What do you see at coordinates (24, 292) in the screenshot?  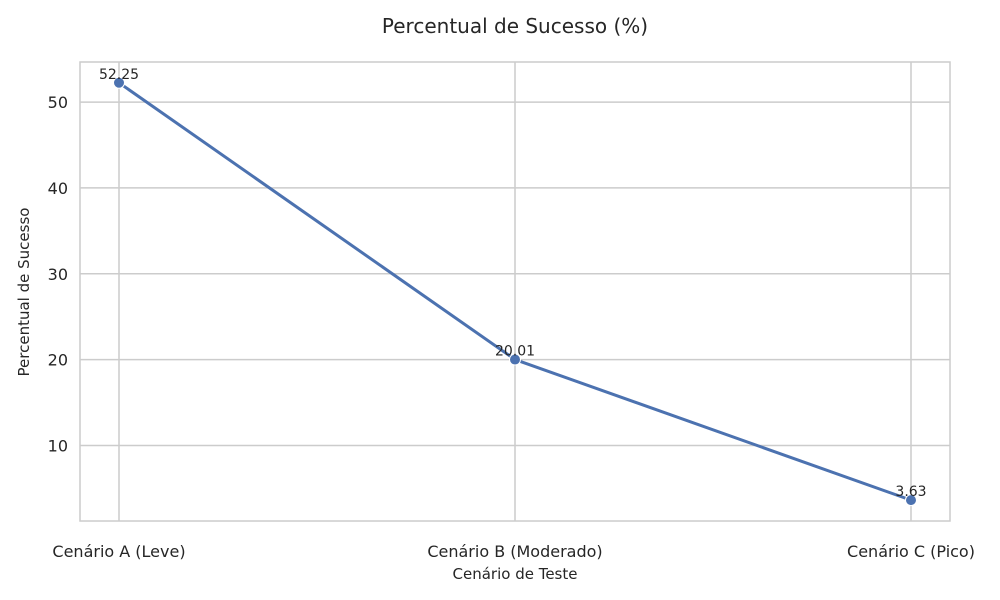 I see `y-axis-label: Percentual de Sucesso` at bounding box center [24, 292].